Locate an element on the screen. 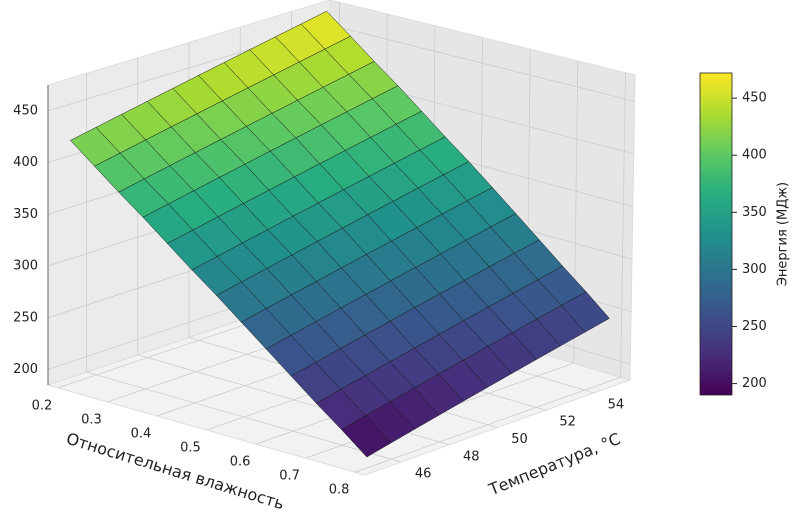  z-tick-label: 450 is located at coordinates (25, 110).